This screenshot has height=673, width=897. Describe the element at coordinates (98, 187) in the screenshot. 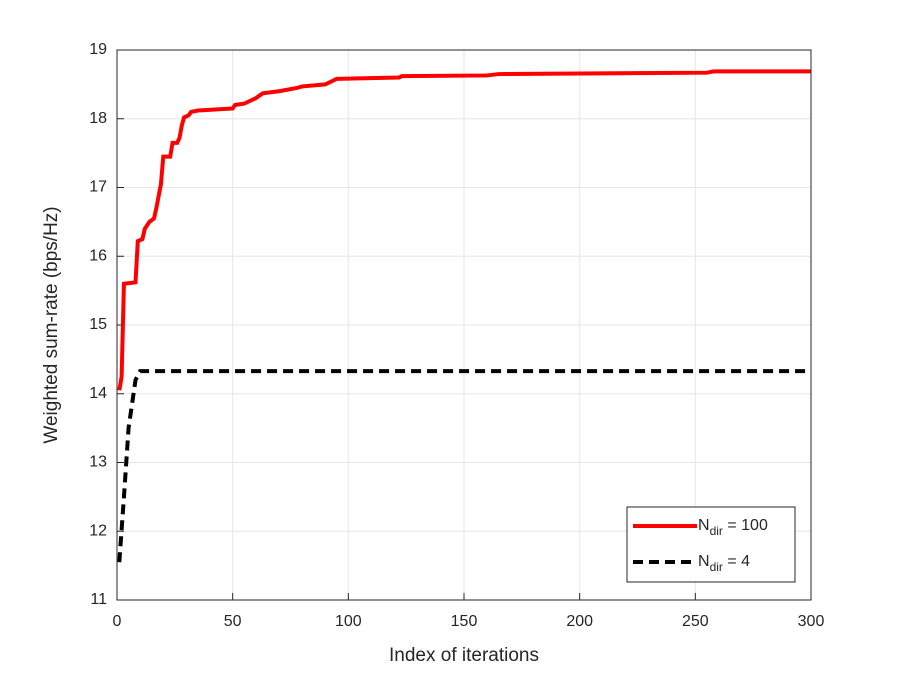

I see `y-tick-label: 17` at that location.